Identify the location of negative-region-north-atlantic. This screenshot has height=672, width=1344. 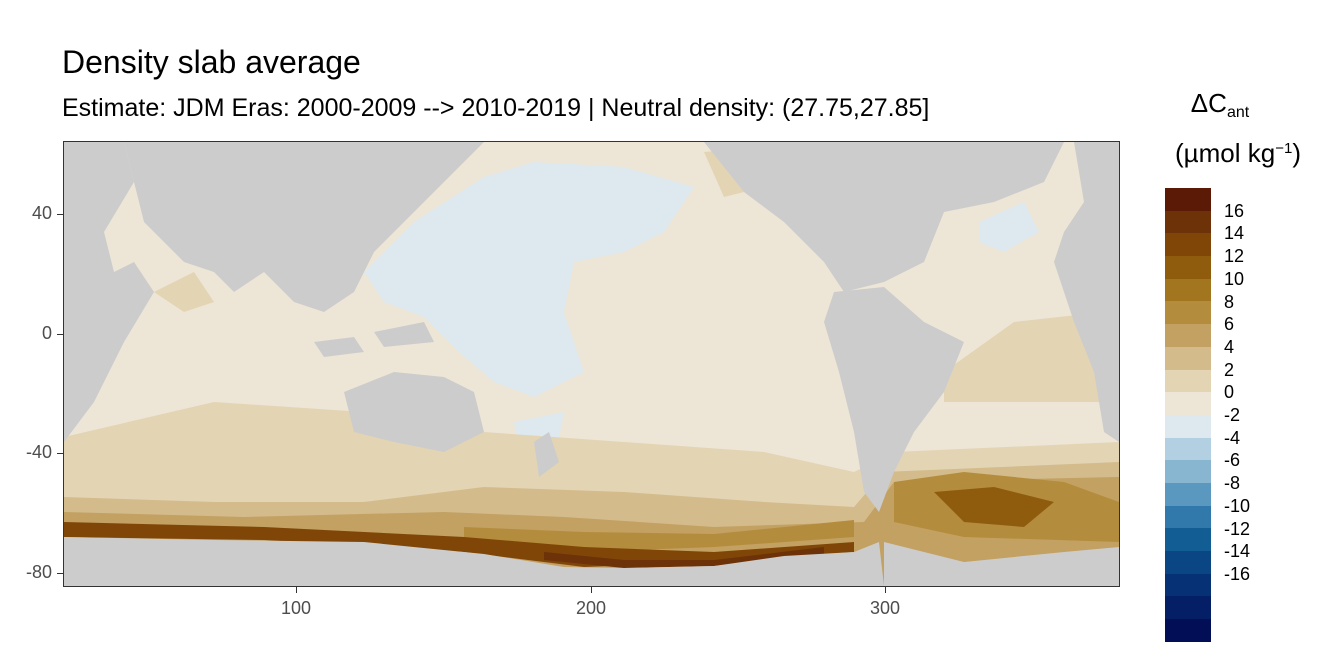
(1009, 227).